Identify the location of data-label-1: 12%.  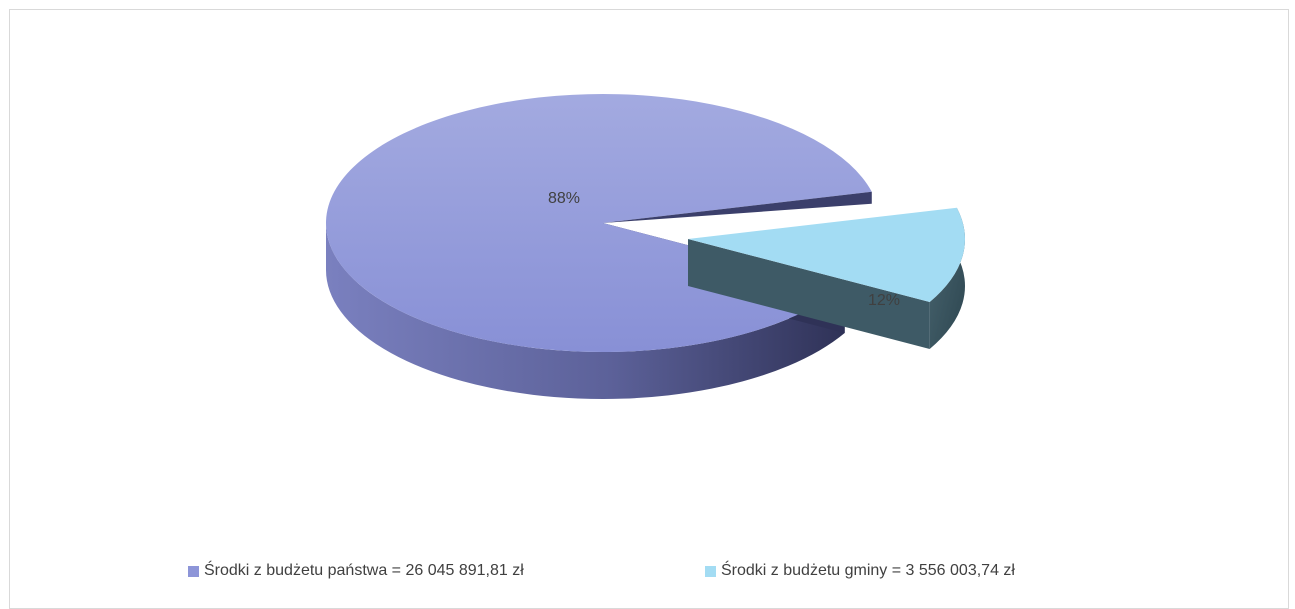
(884, 300).